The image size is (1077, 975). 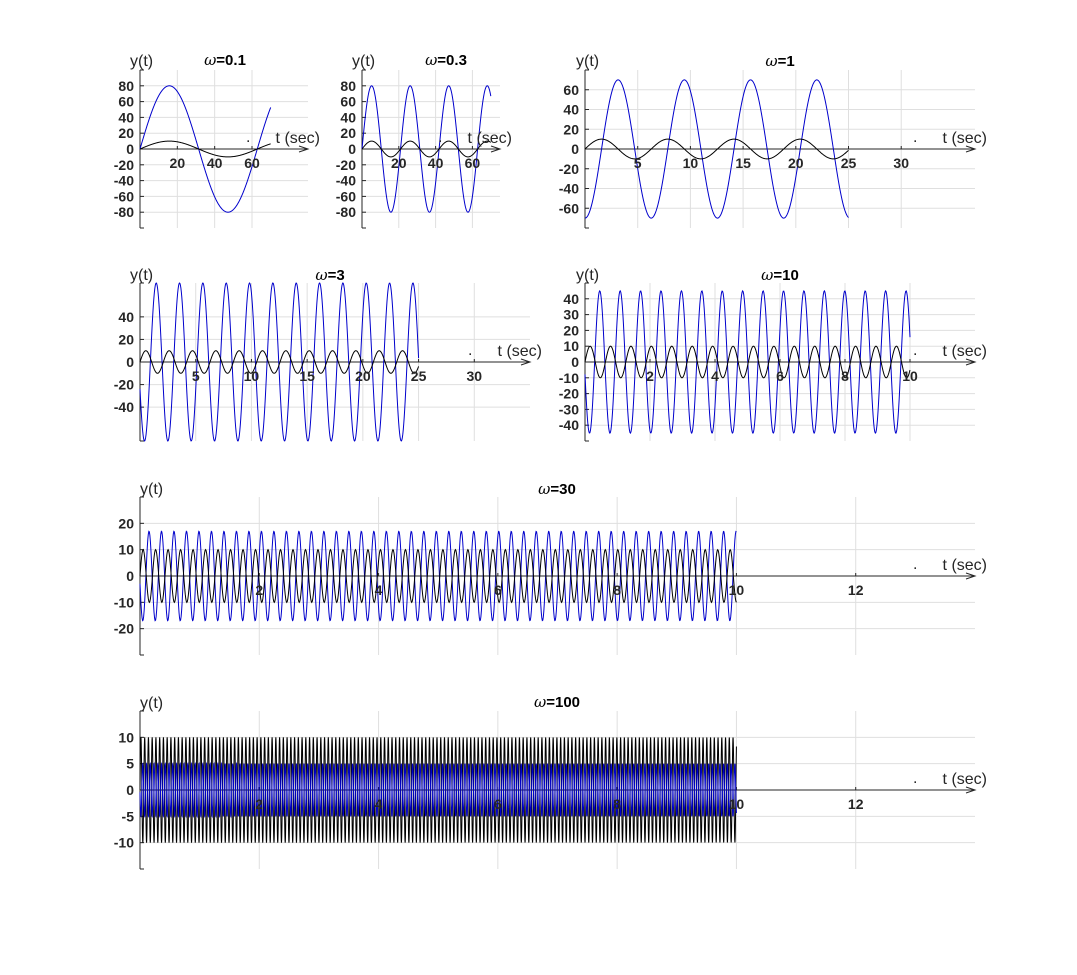 What do you see at coordinates (473, 163) in the screenshot?
I see `x-tick-label: 60` at bounding box center [473, 163].